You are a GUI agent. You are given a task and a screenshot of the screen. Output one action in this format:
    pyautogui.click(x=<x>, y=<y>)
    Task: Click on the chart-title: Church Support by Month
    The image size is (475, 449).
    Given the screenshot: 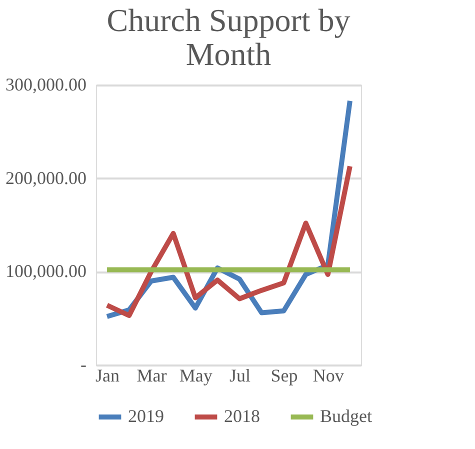 What is the action you would take?
    pyautogui.click(x=228, y=37)
    